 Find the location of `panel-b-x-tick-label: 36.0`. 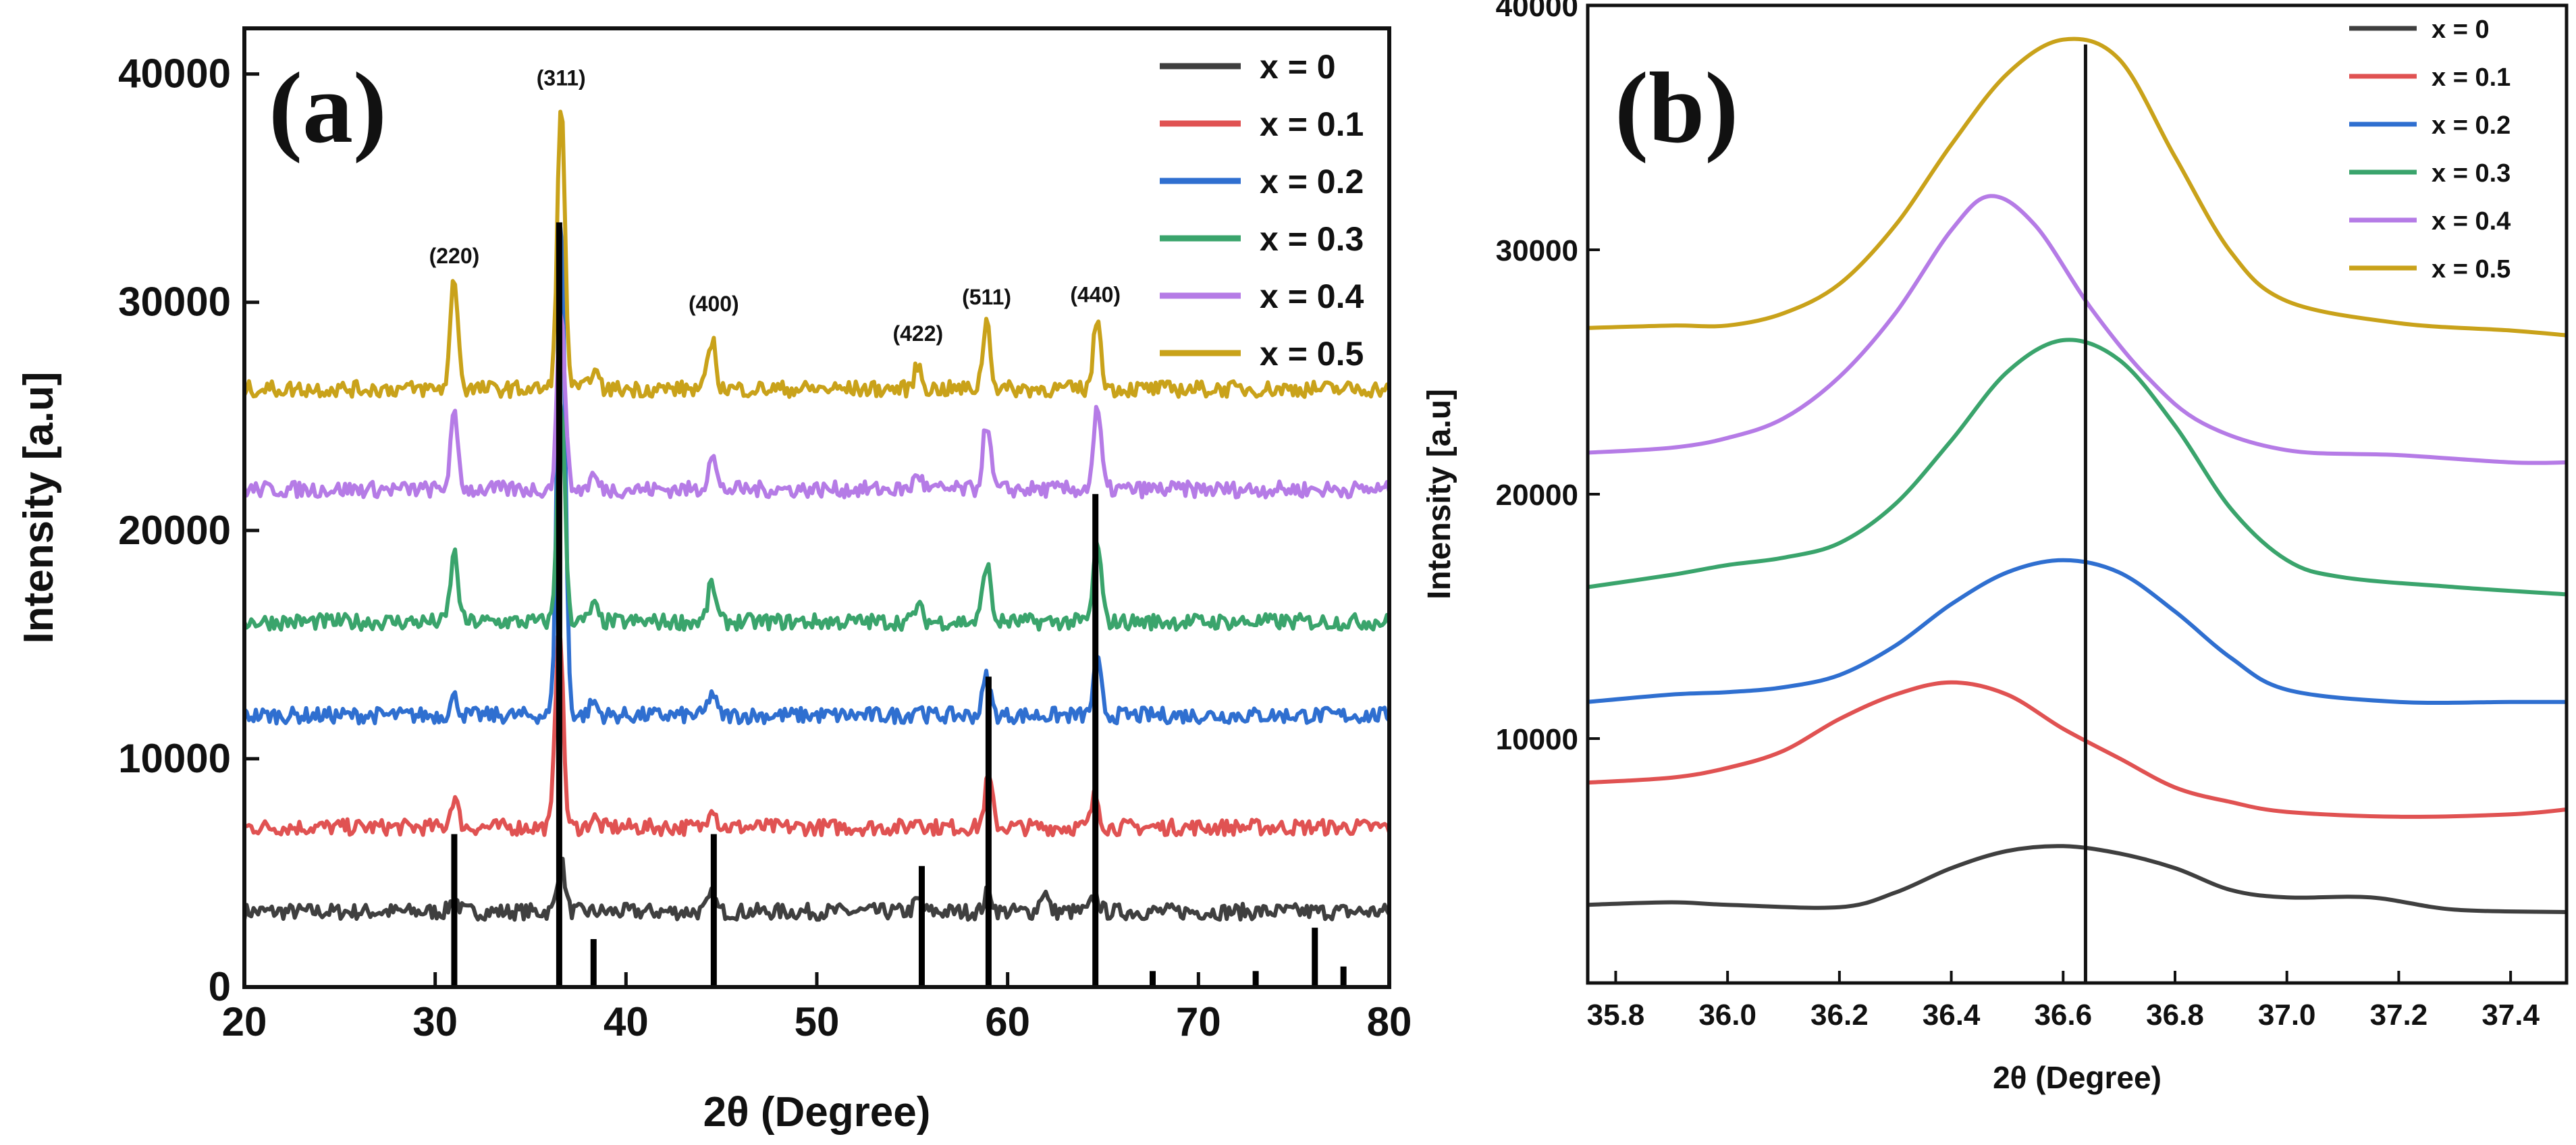

panel-b-x-tick-label: 36.0 is located at coordinates (1727, 1015).